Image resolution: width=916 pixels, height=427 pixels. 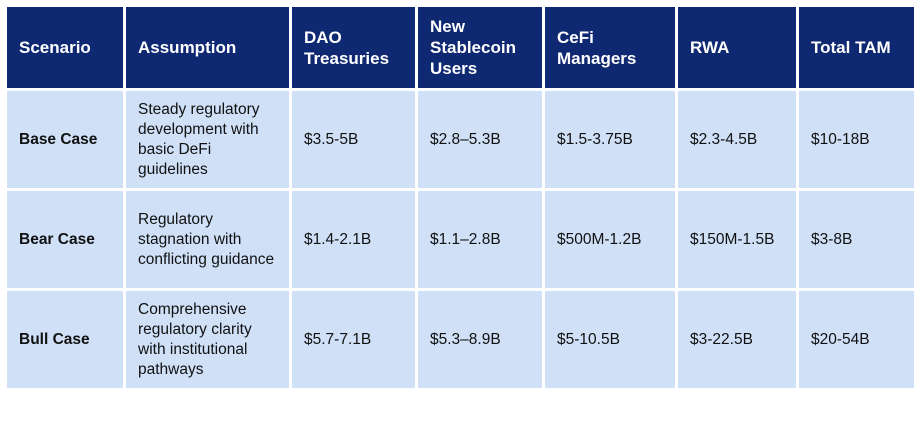 What do you see at coordinates (610, 339) in the screenshot?
I see `cefi-managers-cell: $5-10.5B` at bounding box center [610, 339].